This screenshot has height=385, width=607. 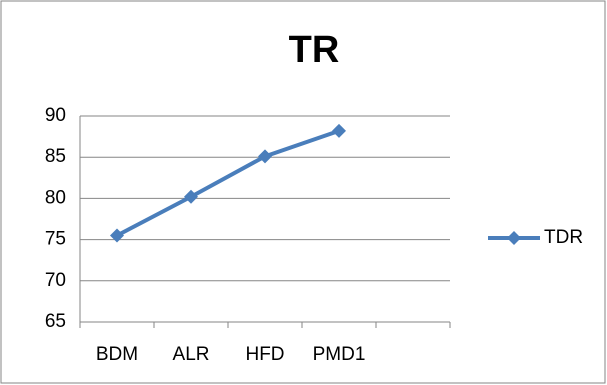 What do you see at coordinates (264, 354) in the screenshot?
I see `x-tick-label: HFD` at bounding box center [264, 354].